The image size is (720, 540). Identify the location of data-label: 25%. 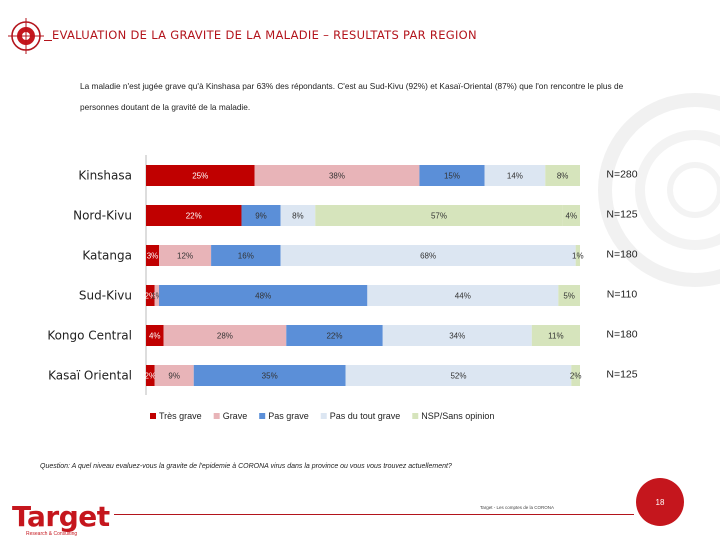
(200, 176).